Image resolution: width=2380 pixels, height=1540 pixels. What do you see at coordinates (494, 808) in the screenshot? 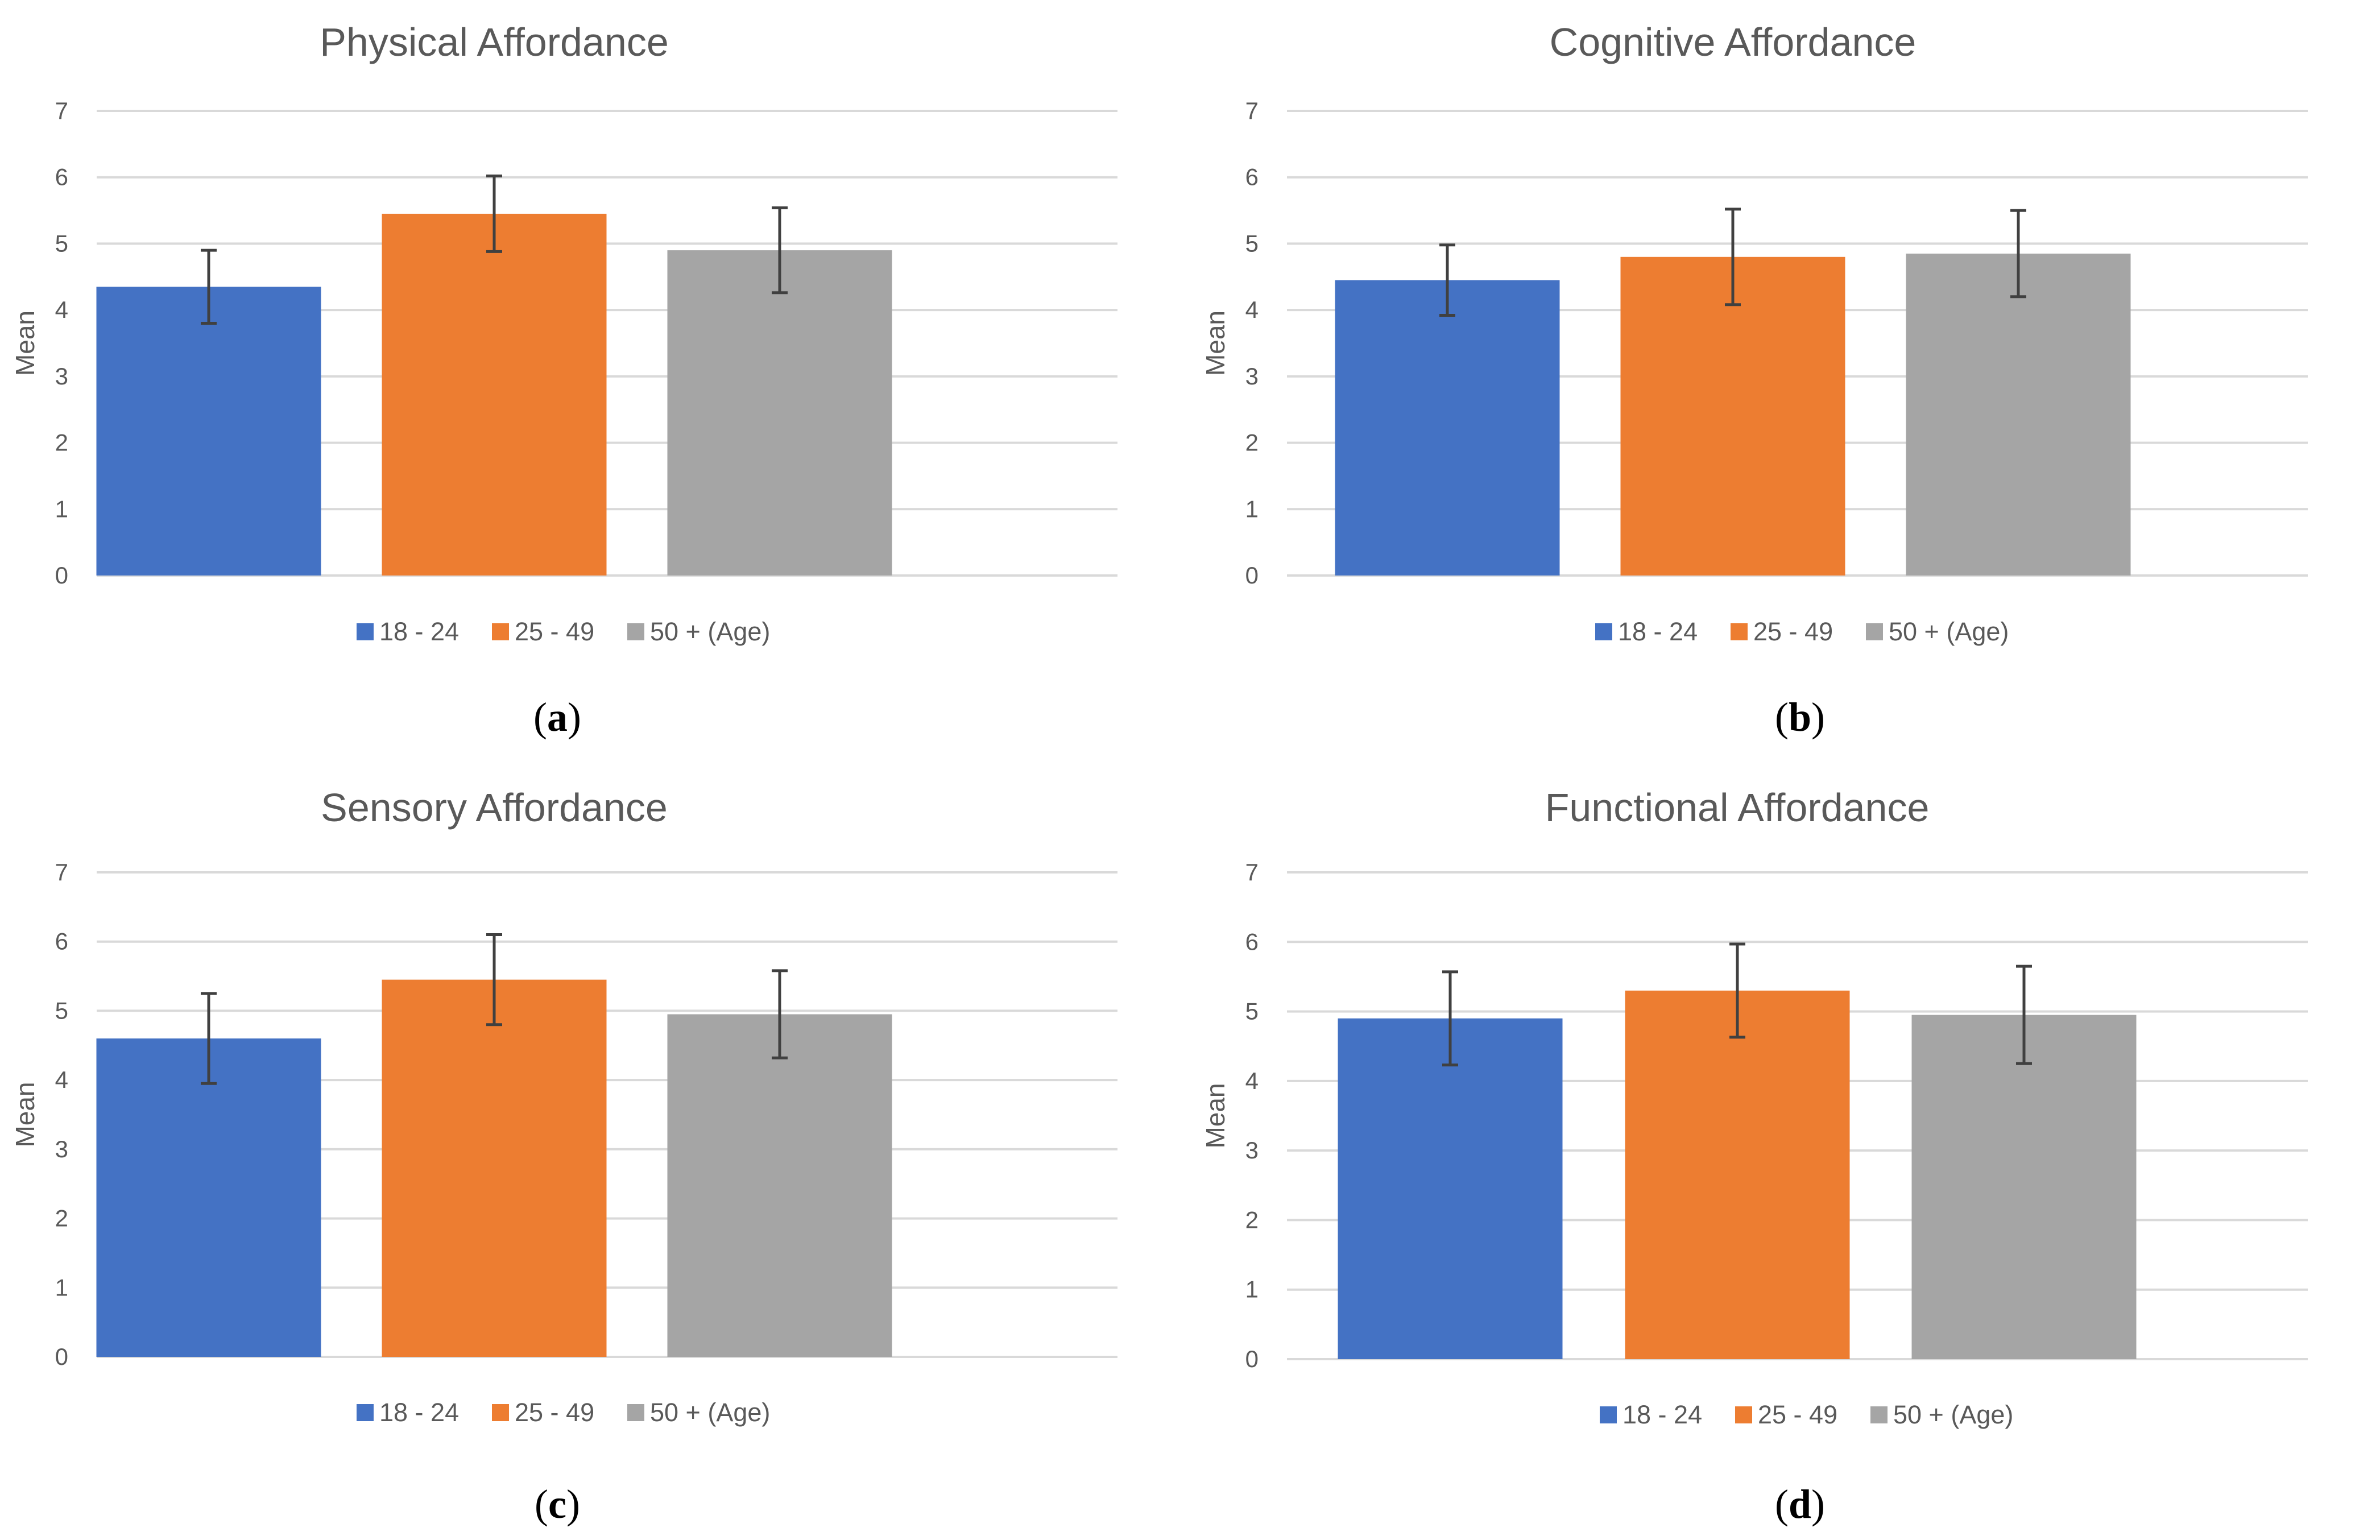
I see `chart-title: Sensory Affordance` at bounding box center [494, 808].